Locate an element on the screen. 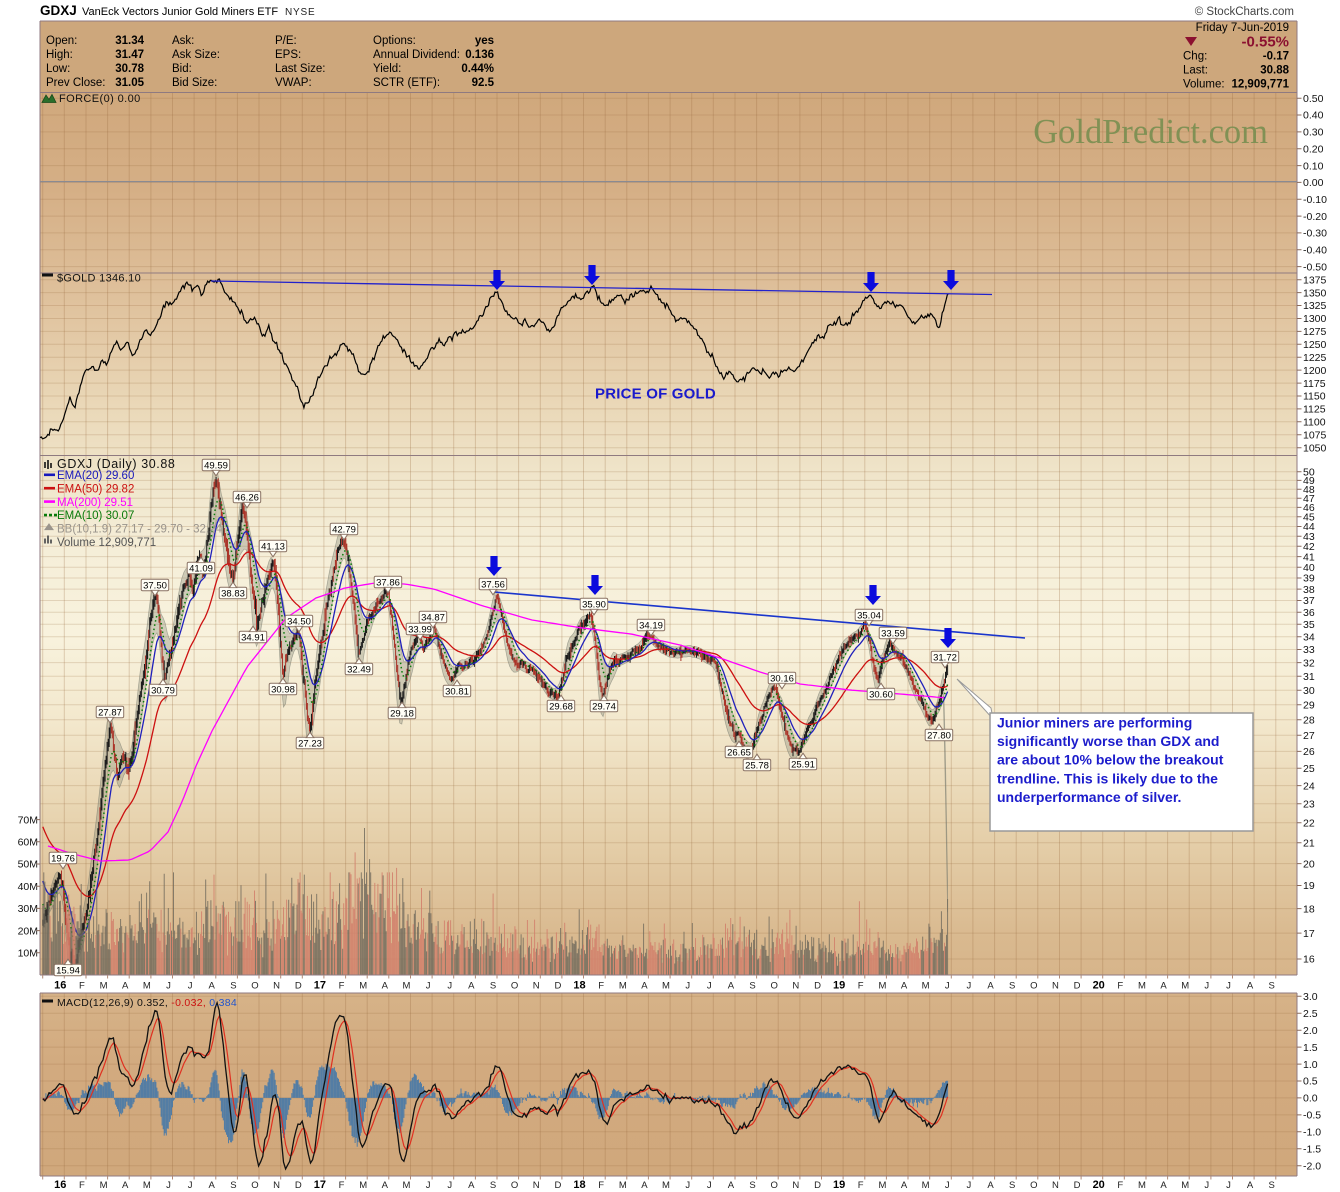  svg-text: -1.0 is located at coordinates (1312, 1133).